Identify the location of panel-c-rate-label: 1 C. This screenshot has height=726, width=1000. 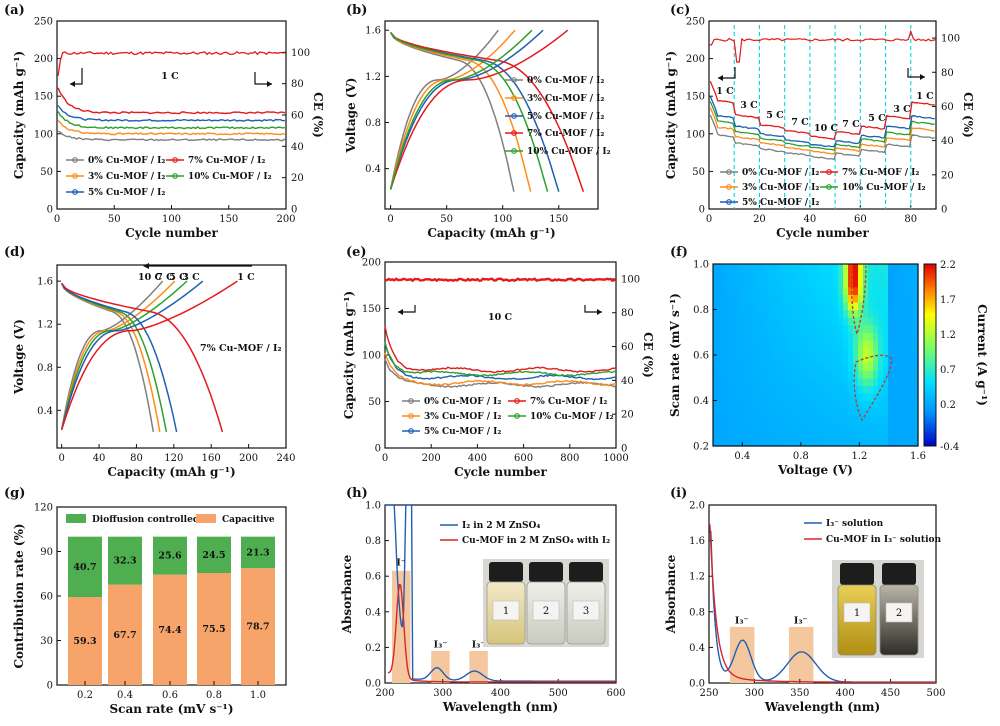
(725, 91).